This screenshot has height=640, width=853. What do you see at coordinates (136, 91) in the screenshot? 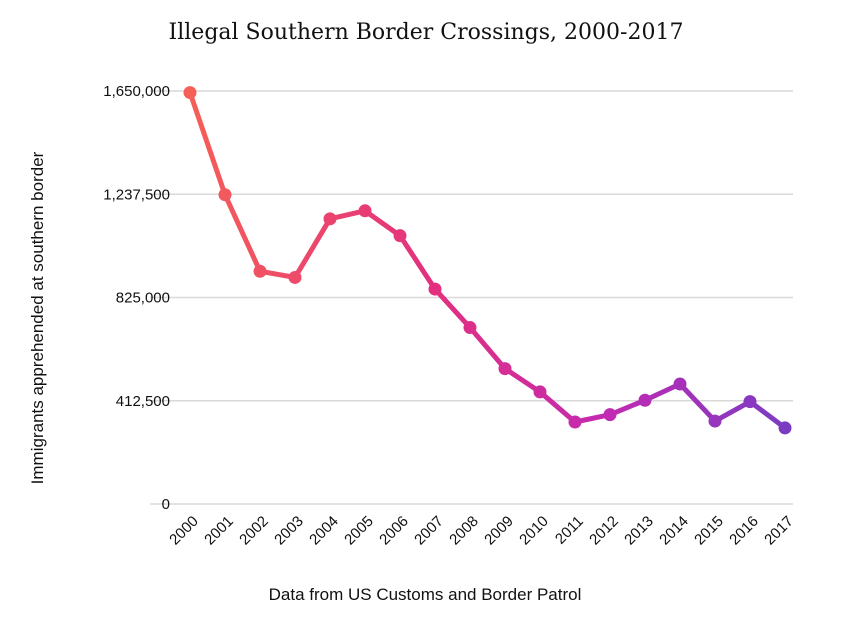
I see `y-tick-label: 1,650,000` at bounding box center [136, 91].